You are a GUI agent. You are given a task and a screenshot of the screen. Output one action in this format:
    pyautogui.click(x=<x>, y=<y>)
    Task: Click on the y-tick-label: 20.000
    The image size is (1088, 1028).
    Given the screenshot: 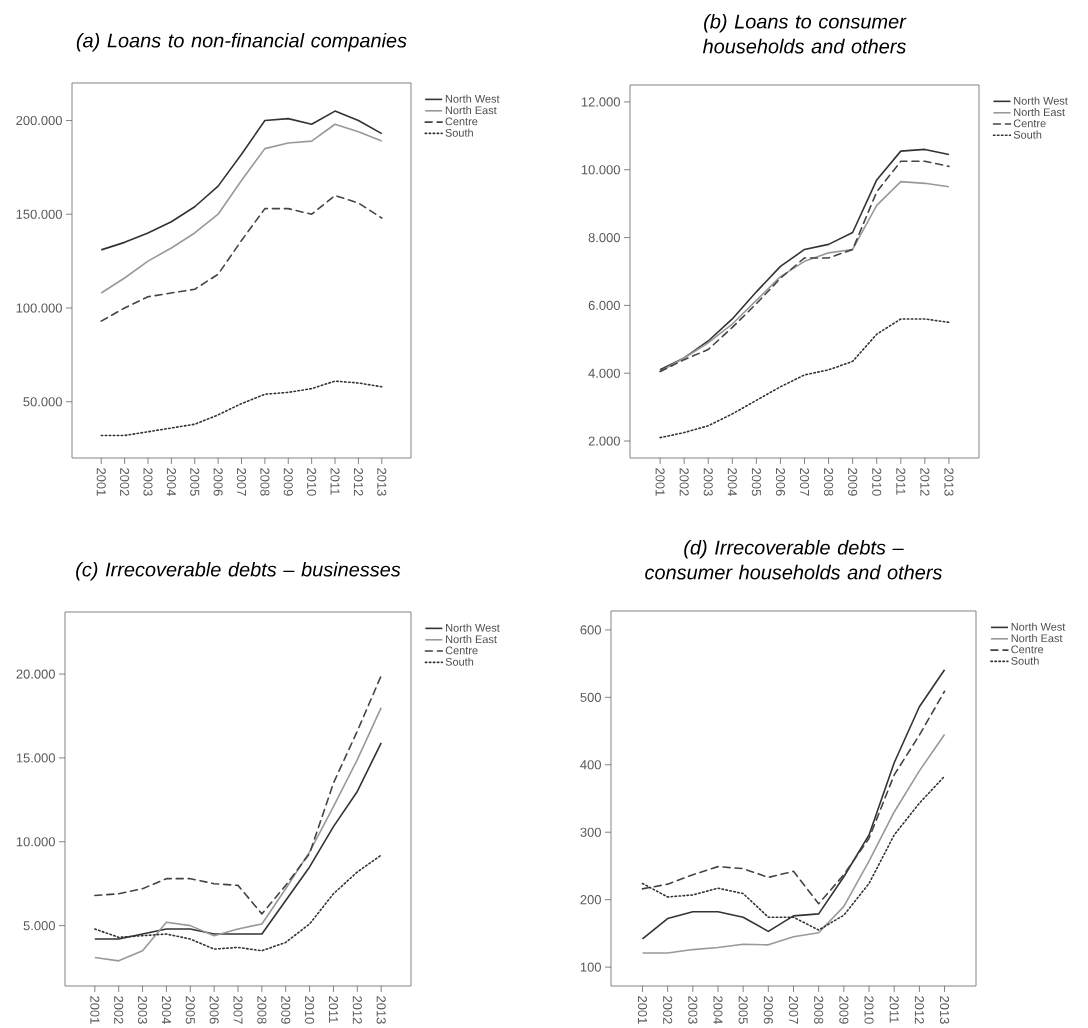 What is the action you would take?
    pyautogui.click(x=35, y=674)
    